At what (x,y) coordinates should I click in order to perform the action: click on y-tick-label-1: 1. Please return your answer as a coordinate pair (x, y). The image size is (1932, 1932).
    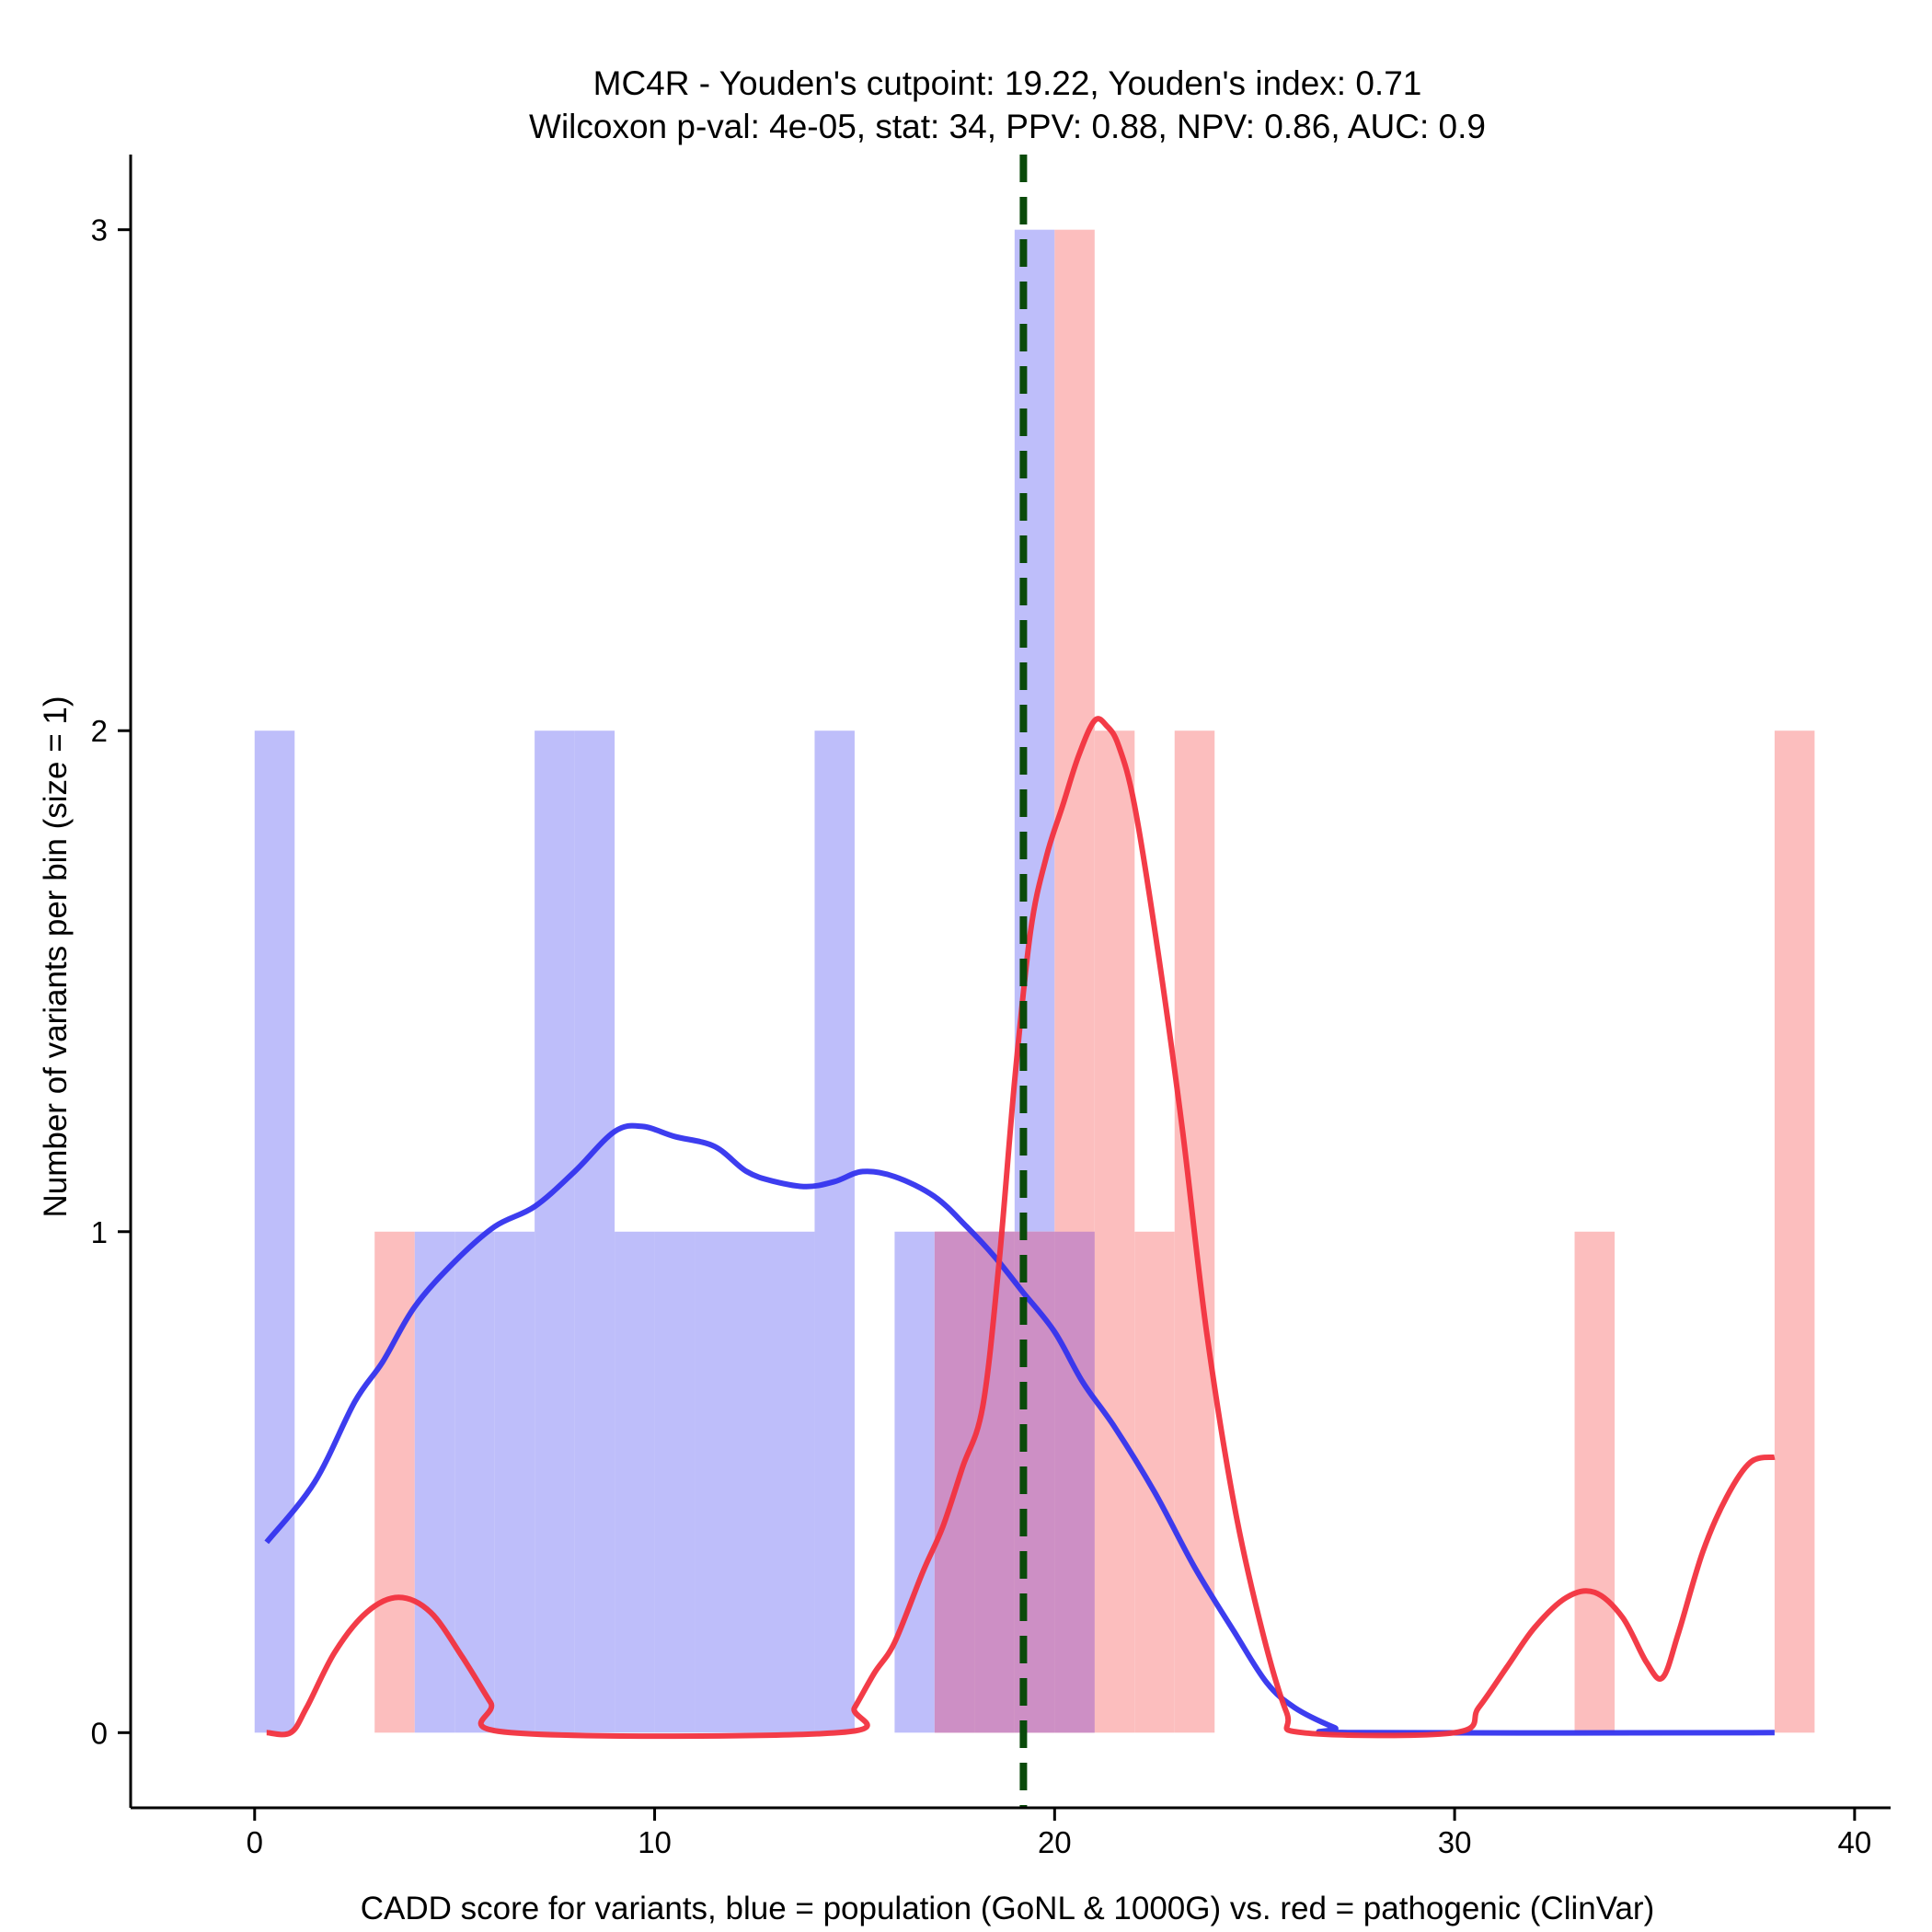
    Looking at the image, I should click on (99, 1232).